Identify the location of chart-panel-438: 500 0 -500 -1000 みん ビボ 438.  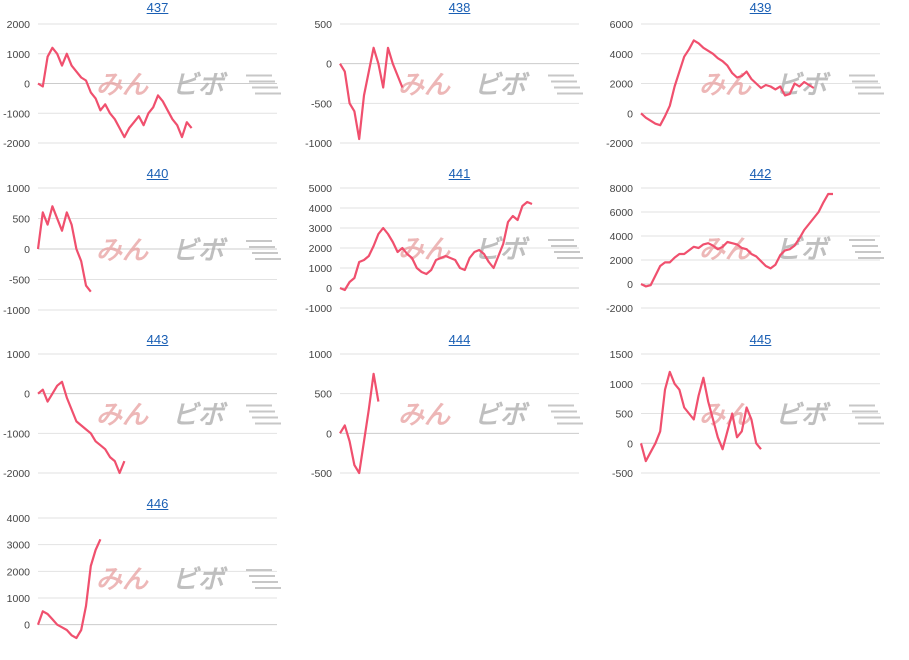
(452, 80).